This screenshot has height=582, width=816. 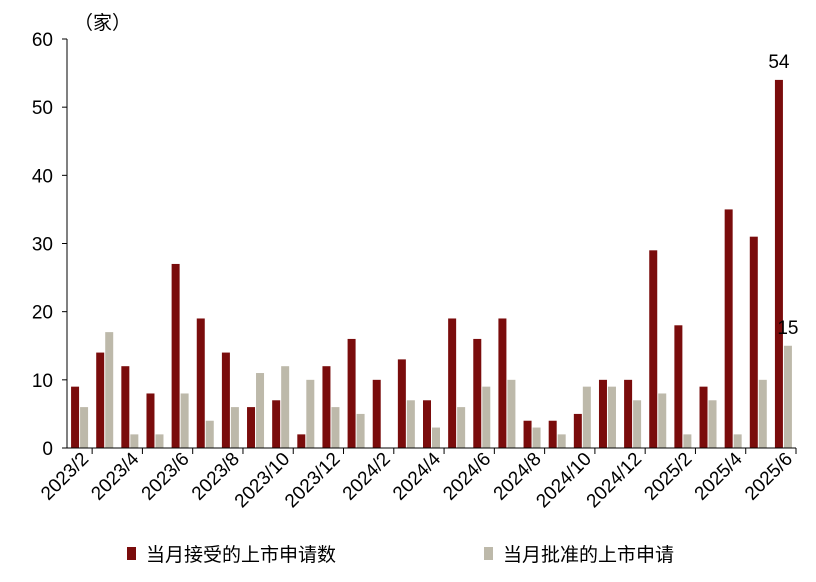 I want to click on bar-approved-2024/9, so click(x=561, y=441).